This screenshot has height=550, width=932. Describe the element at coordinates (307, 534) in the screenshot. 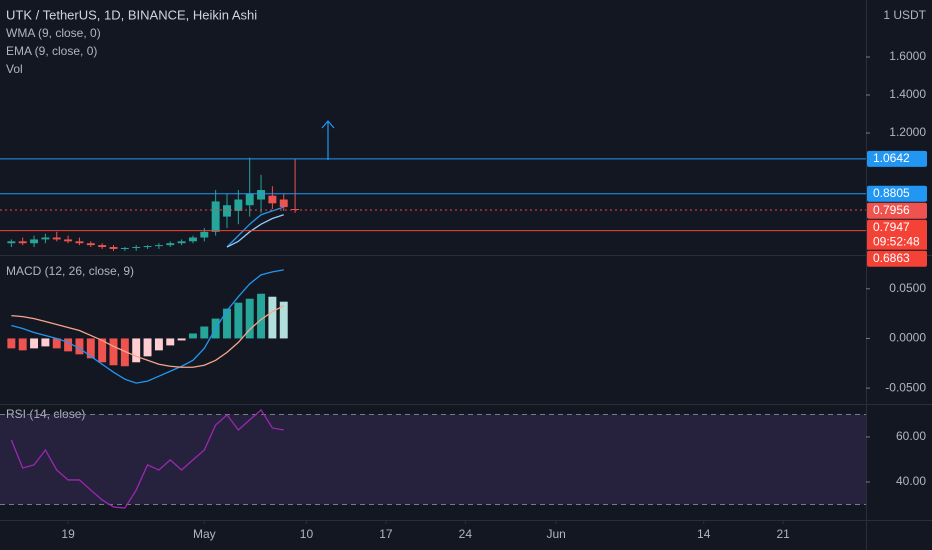

I see `x-tick-label: 10` at that location.